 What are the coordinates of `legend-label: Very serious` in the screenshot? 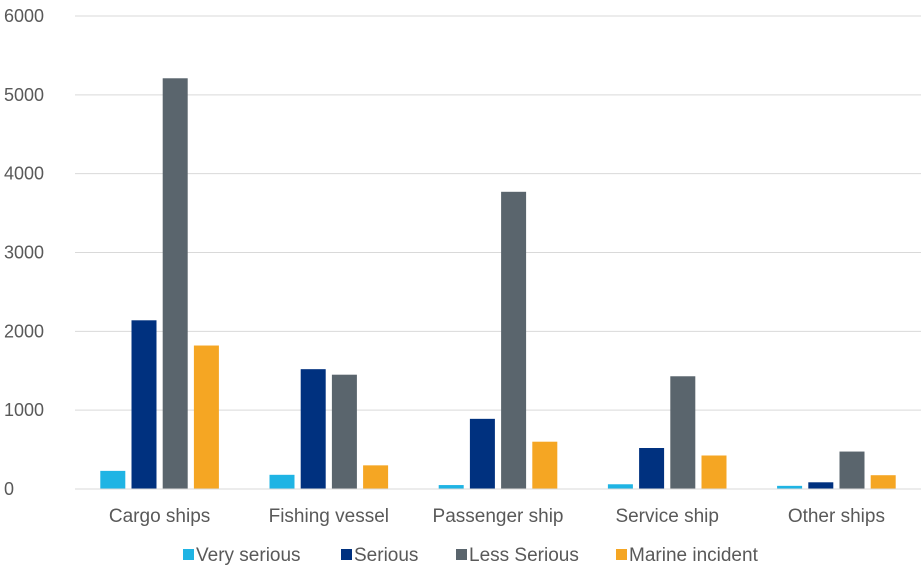 It's located at (248, 555).